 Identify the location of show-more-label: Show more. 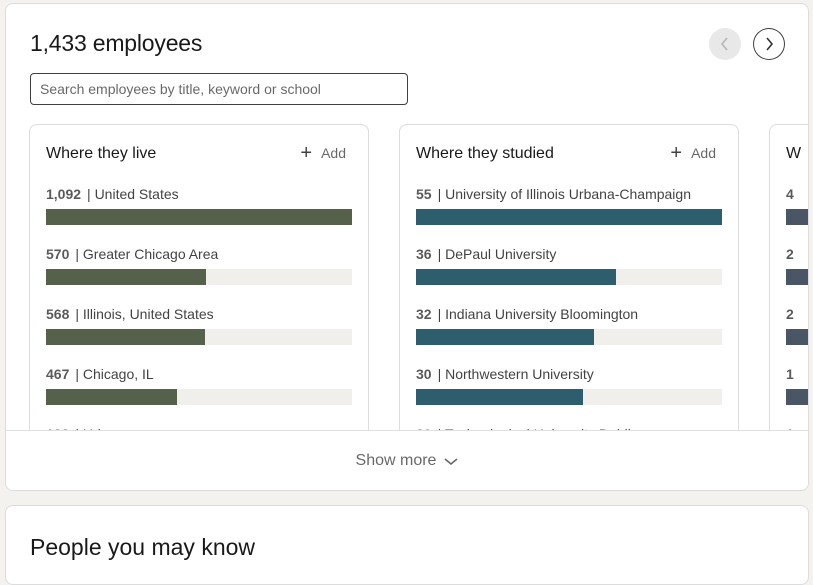
(396, 460).